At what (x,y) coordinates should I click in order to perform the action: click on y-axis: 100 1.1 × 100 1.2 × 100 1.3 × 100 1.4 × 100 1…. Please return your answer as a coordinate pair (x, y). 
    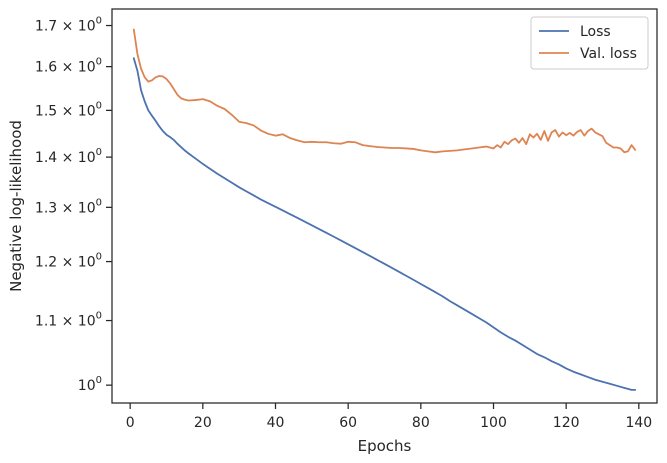
    Looking at the image, I should click on (73, 205).